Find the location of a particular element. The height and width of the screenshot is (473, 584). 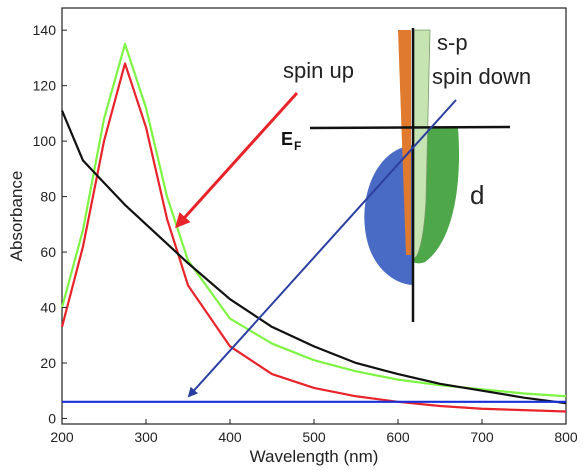

sp-band-down is located at coordinates (404, 142).